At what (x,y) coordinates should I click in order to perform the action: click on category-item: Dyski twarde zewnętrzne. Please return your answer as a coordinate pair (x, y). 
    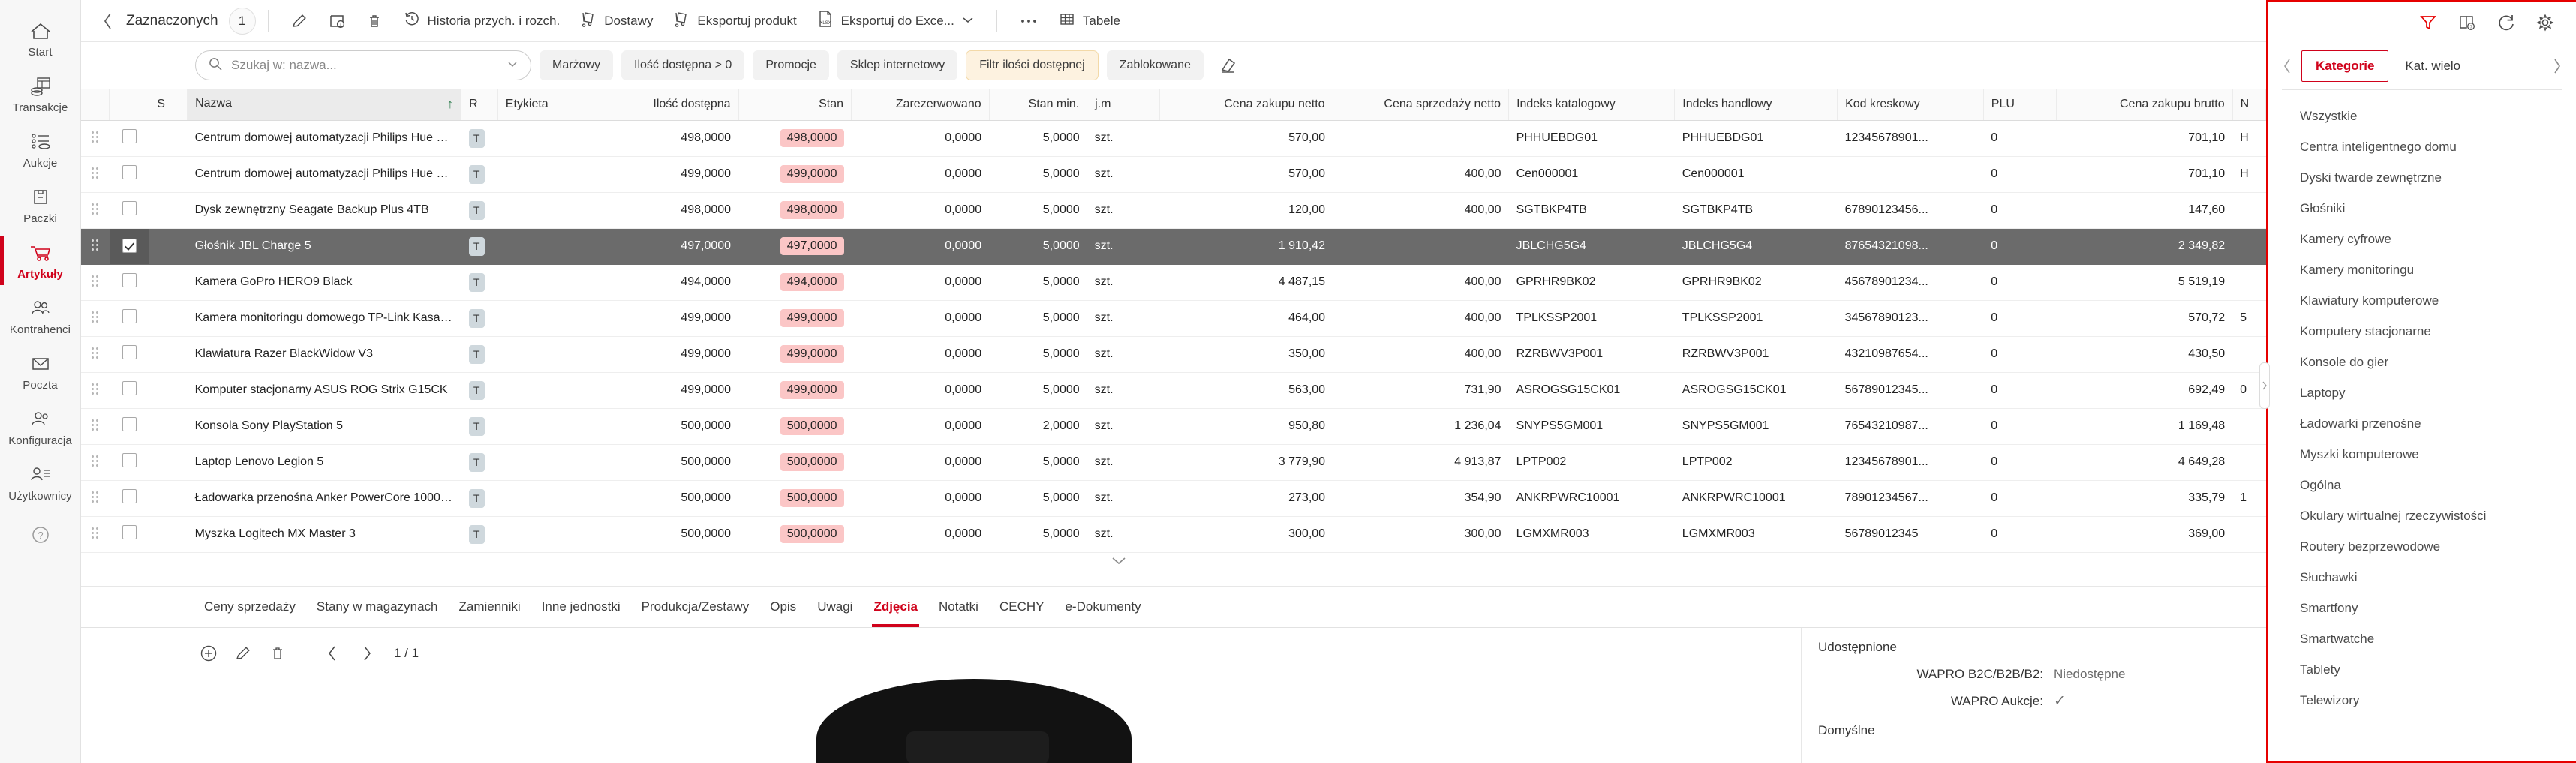
    Looking at the image, I should click on (2371, 177).